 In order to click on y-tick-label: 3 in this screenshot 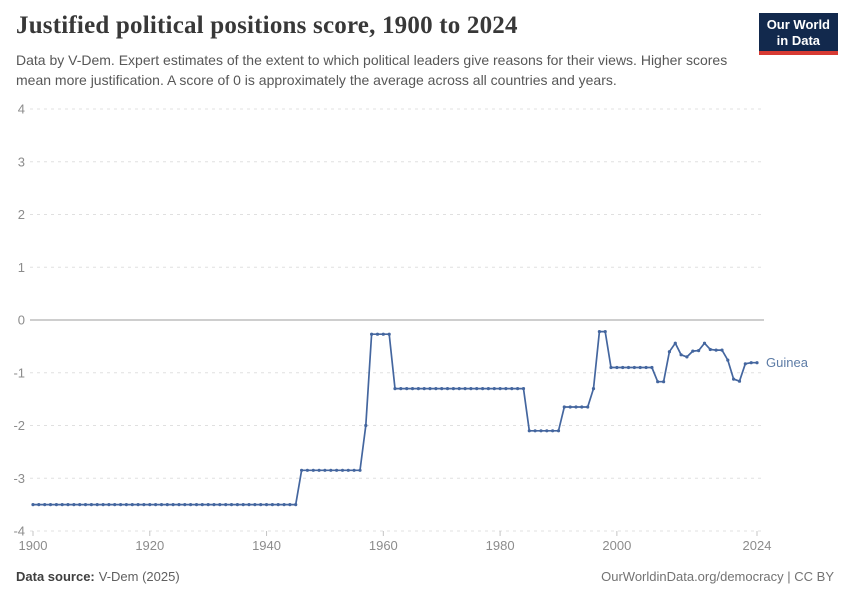, I will do `click(21, 161)`.